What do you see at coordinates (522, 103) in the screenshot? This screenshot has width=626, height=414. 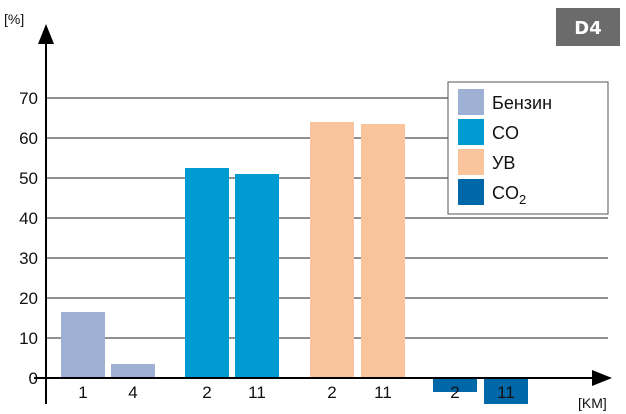 I see `legend-label: Бензин` at bounding box center [522, 103].